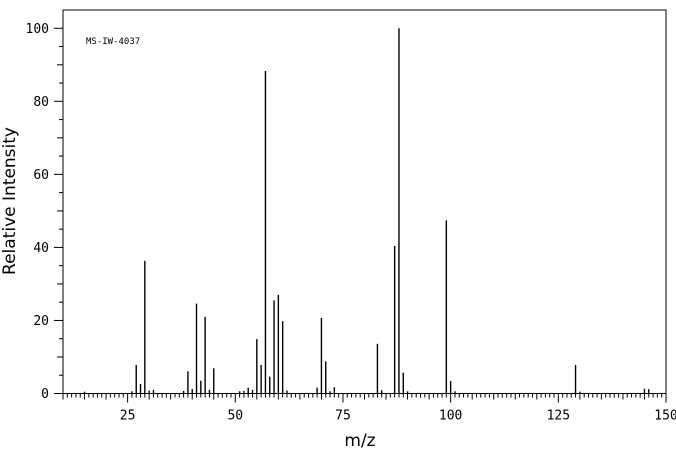 The width and height of the screenshot is (676, 455). What do you see at coordinates (128, 416) in the screenshot?
I see `x-tick-label: 25` at bounding box center [128, 416].